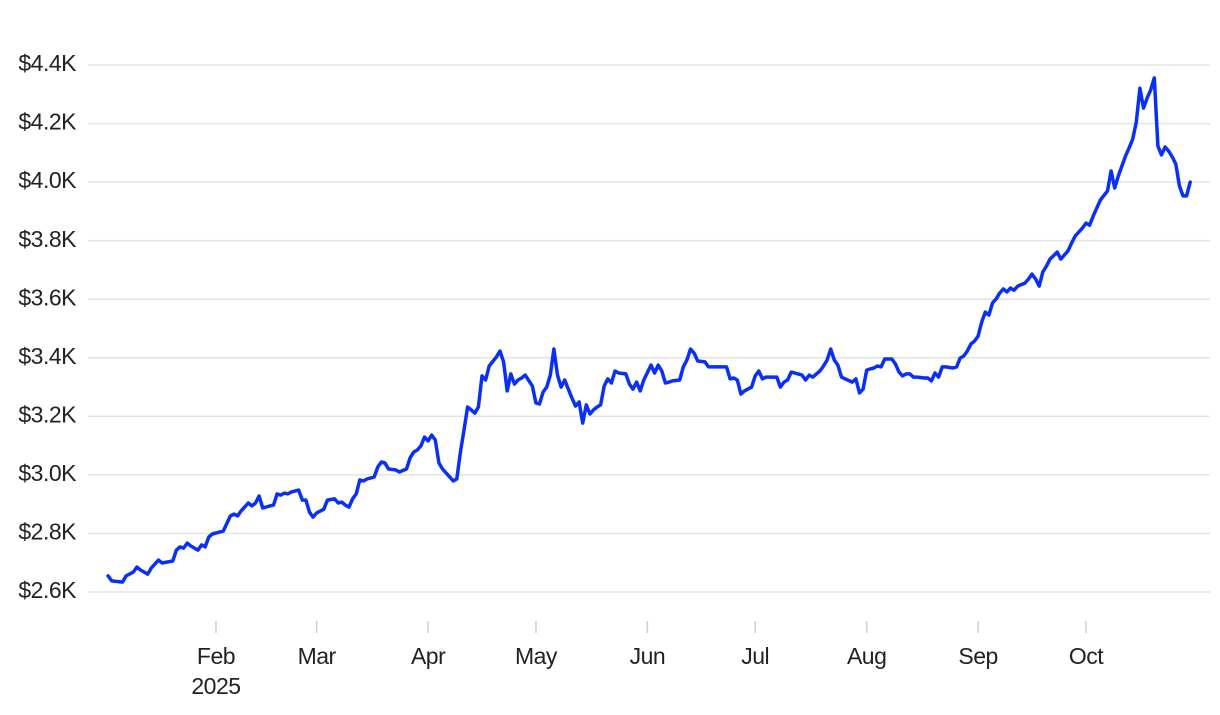 The height and width of the screenshot is (715, 1220). What do you see at coordinates (317, 656) in the screenshot?
I see `x-tick-label: Mar` at bounding box center [317, 656].